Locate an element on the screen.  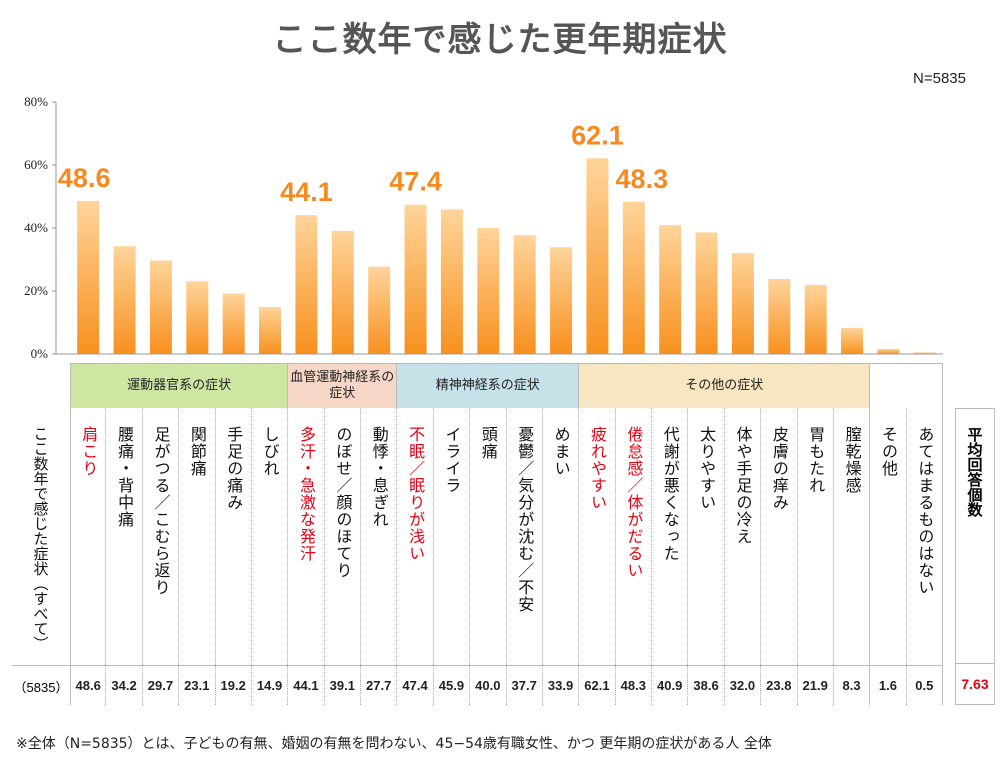
sample-size: N=5835 is located at coordinates (939, 78).